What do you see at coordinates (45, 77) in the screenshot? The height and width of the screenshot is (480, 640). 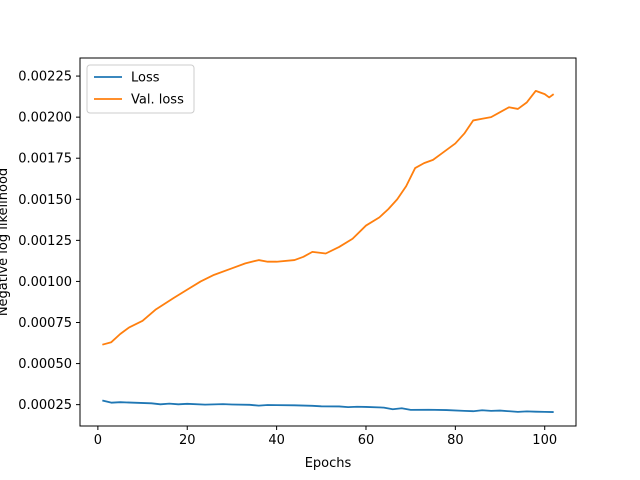 I see `y-tick-label: 0.00225` at bounding box center [45, 77].